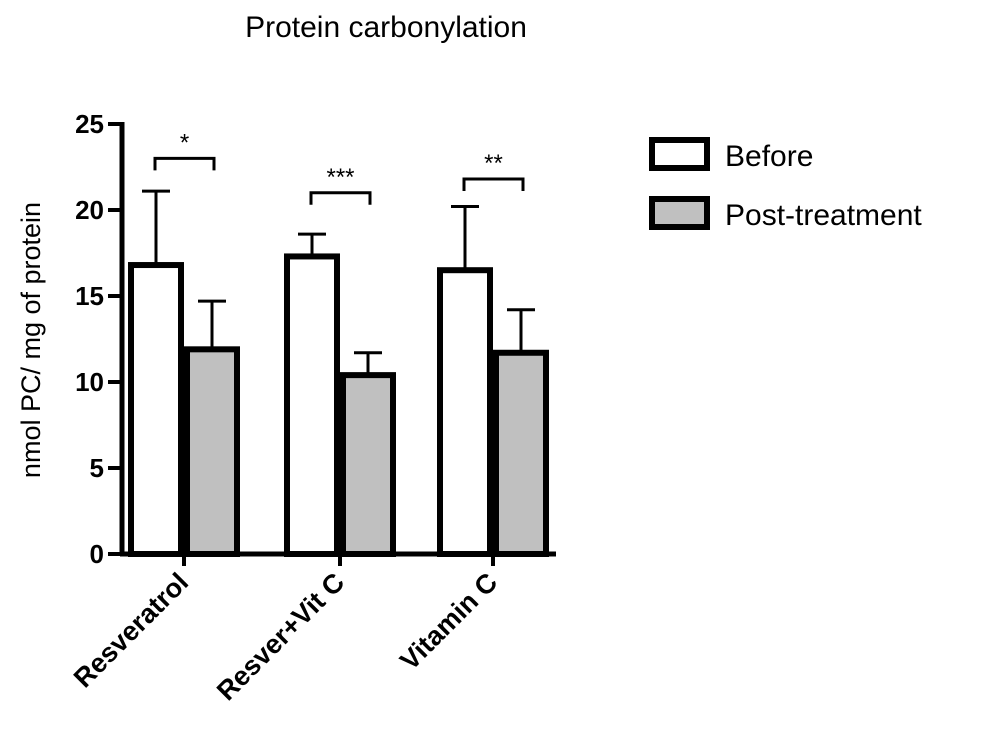  Describe the element at coordinates (823, 215) in the screenshot. I see `legend-label-post-treatment: Post-treatment` at that location.